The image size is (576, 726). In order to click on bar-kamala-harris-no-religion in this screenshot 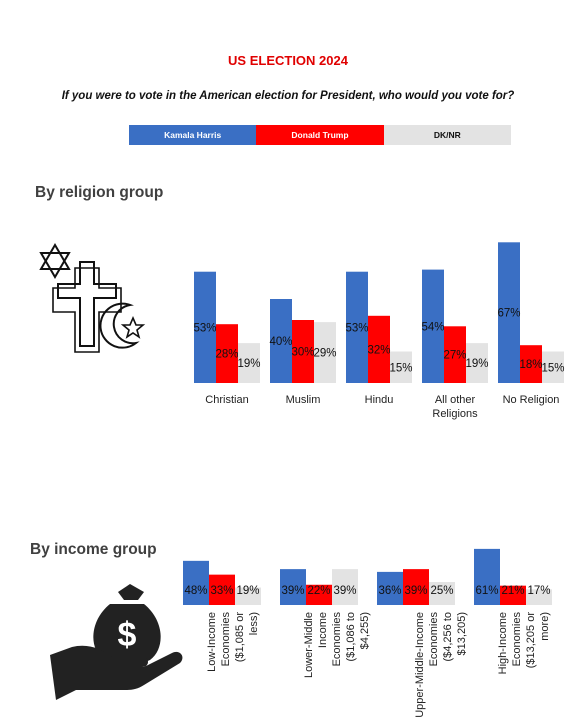, I will do `click(509, 312)`.